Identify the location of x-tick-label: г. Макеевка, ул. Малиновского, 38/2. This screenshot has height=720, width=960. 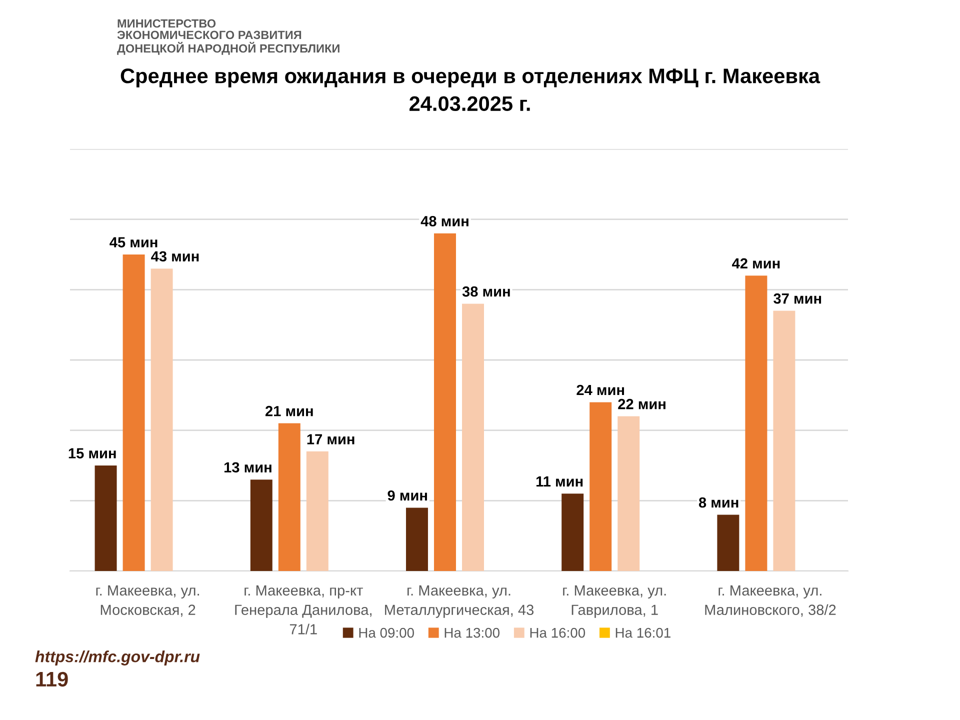
(770, 601).